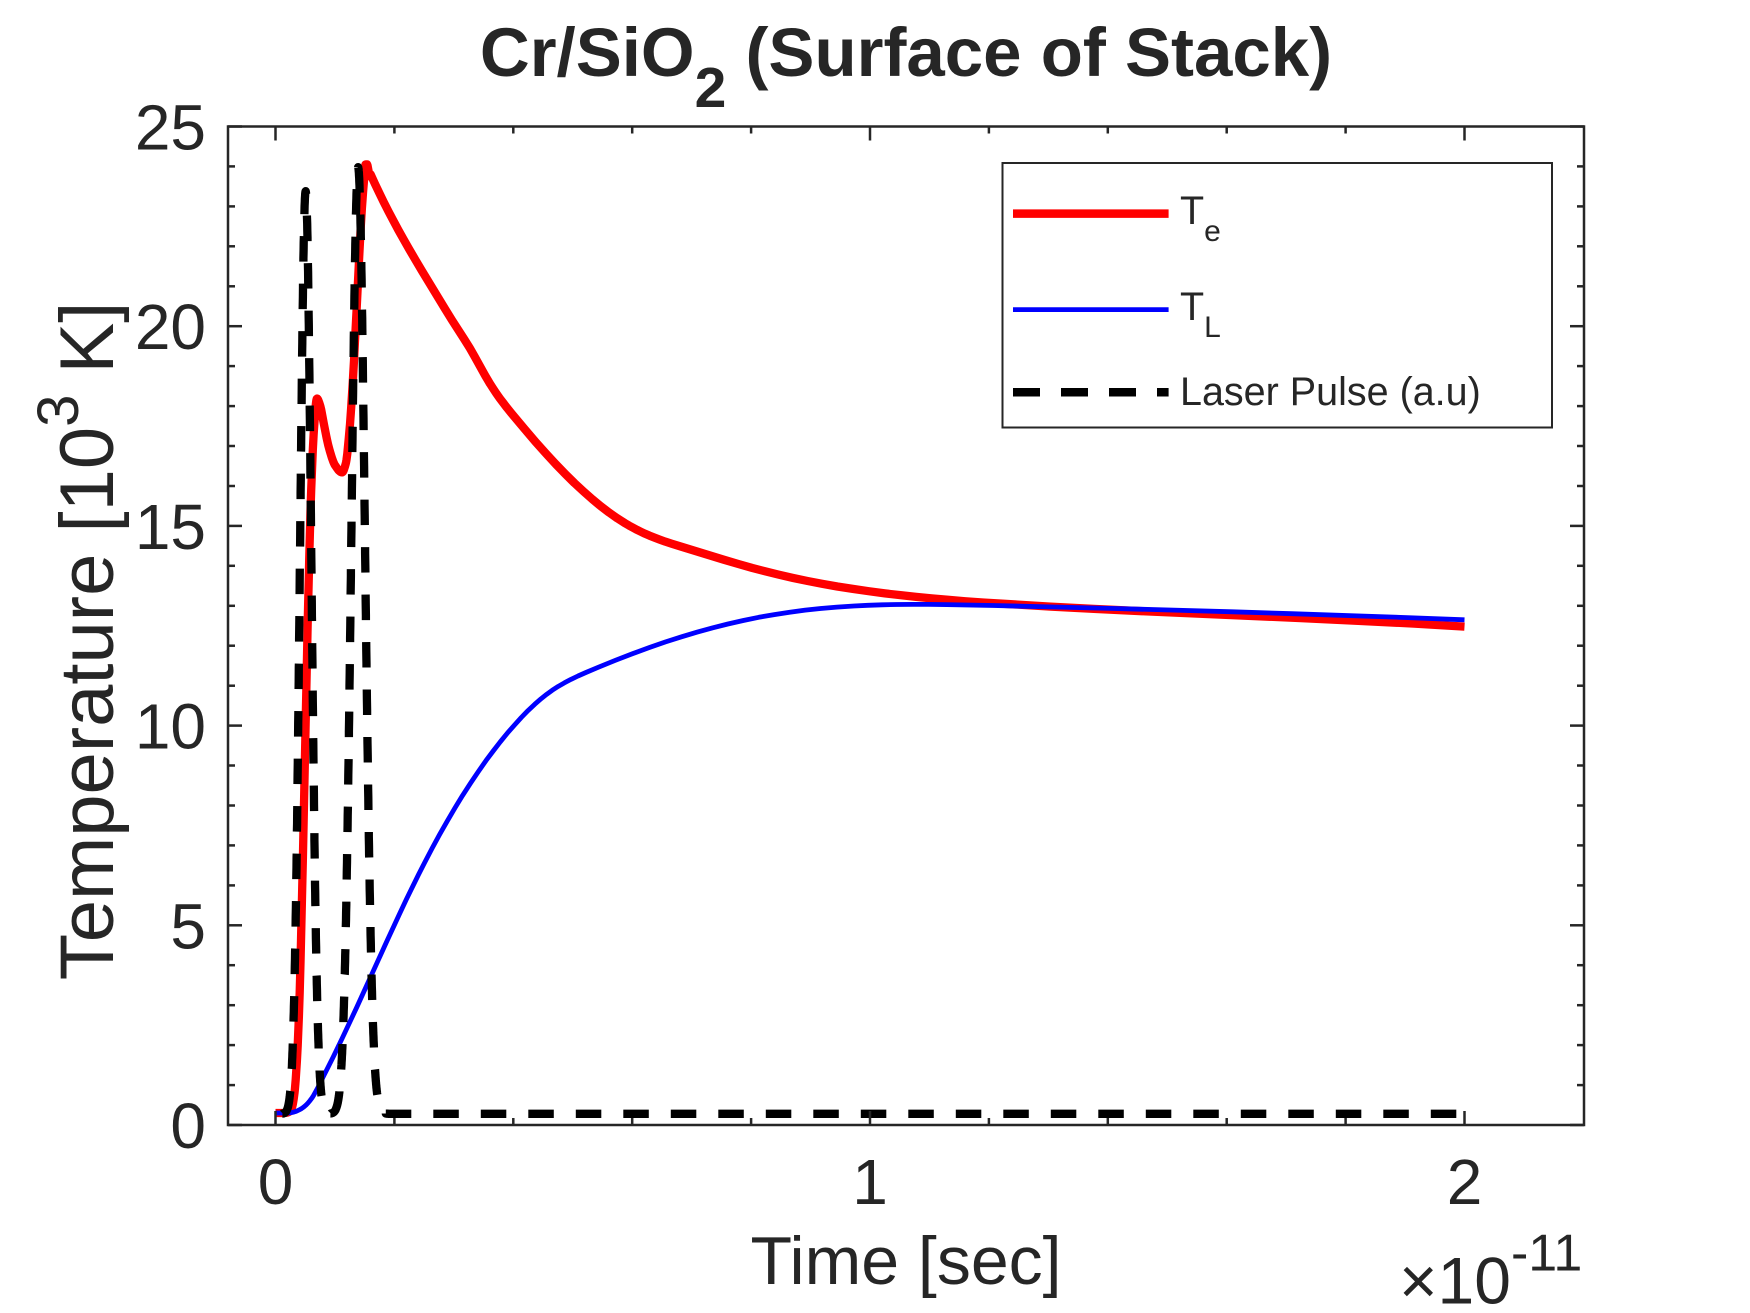 The width and height of the screenshot is (1750, 1313). I want to click on svg-text: 10, so click(170, 727).